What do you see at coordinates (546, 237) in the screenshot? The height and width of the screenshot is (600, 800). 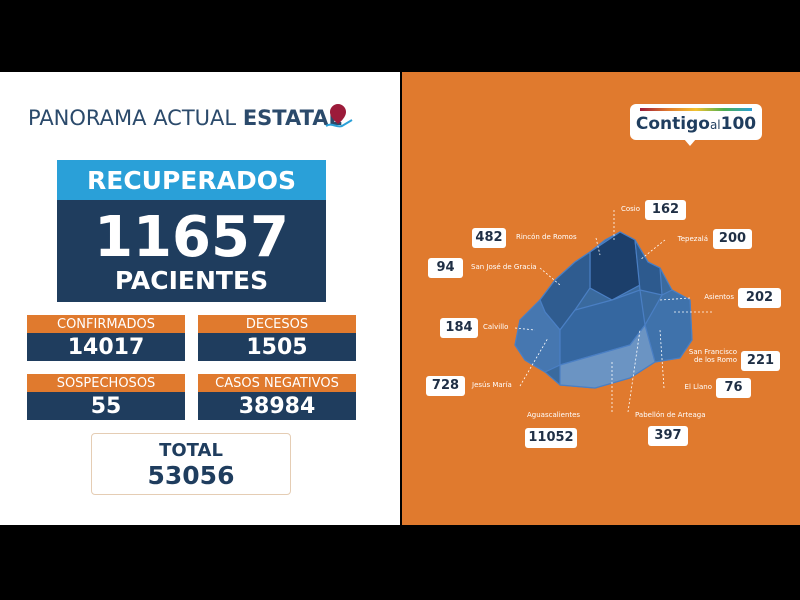 I see `municipality-name: Rincón de Romos` at bounding box center [546, 237].